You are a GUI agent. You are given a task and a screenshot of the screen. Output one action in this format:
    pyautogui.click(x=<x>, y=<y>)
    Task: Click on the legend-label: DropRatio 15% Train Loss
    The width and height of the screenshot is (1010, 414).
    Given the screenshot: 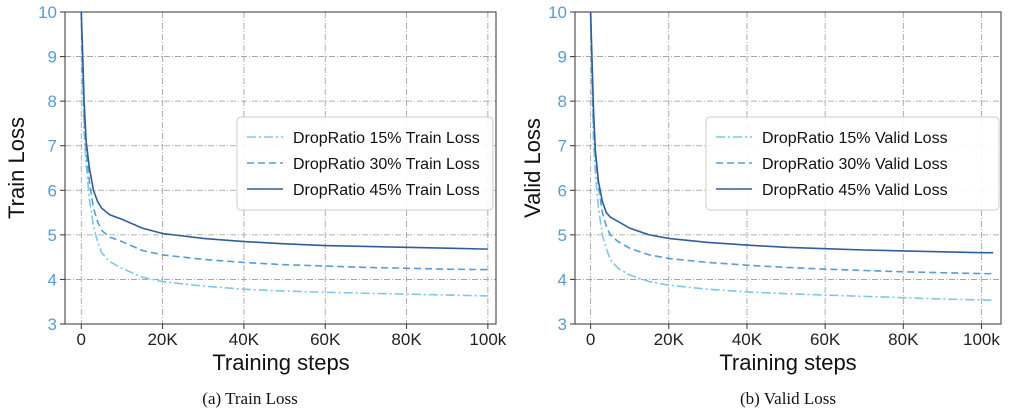 What is the action you would take?
    pyautogui.click(x=386, y=138)
    